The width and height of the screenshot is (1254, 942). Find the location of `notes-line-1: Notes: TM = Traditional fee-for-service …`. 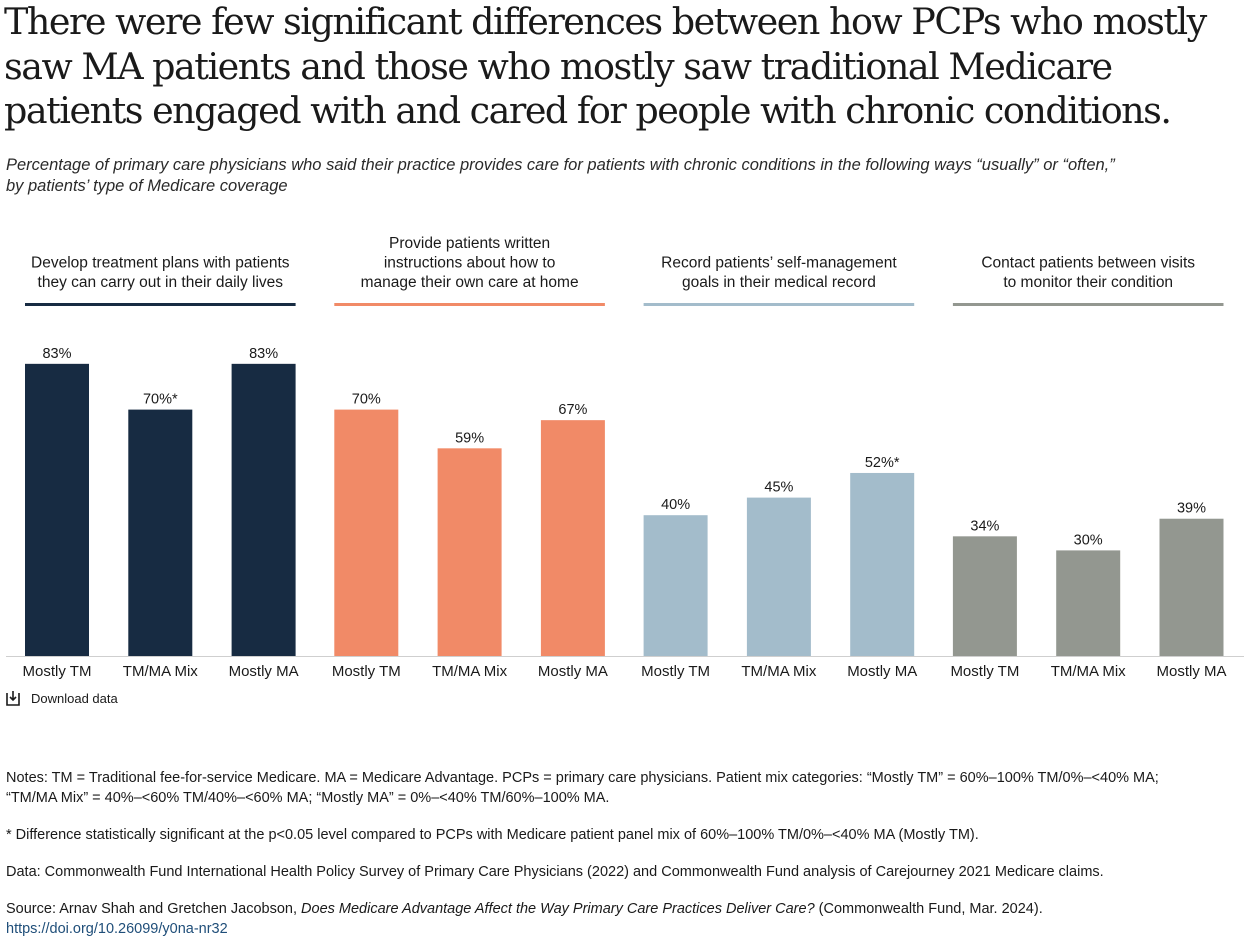

notes-line-1: Notes: TM = Traditional fee-for-service … is located at coordinates (582, 778).